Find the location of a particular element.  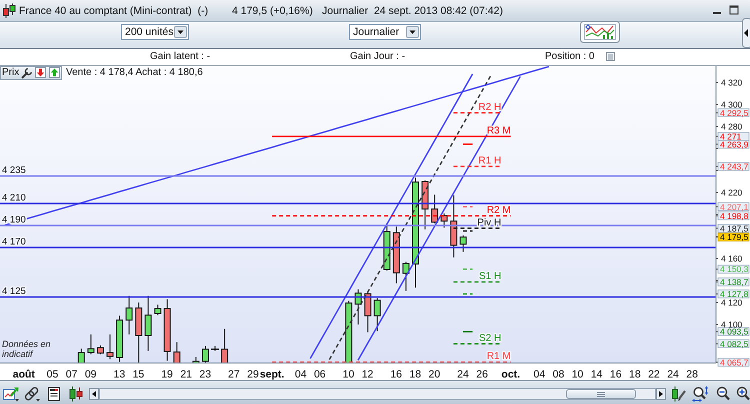

series-label: R1 M is located at coordinates (498, 356).